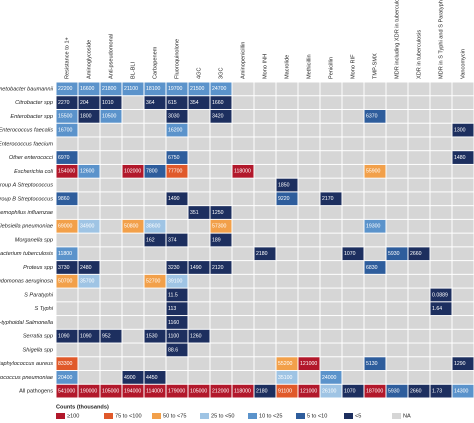 The height and width of the screenshot is (423, 474). Describe the element at coordinates (131, 89) in the screenshot. I see `cell-value: 21100` at that location.